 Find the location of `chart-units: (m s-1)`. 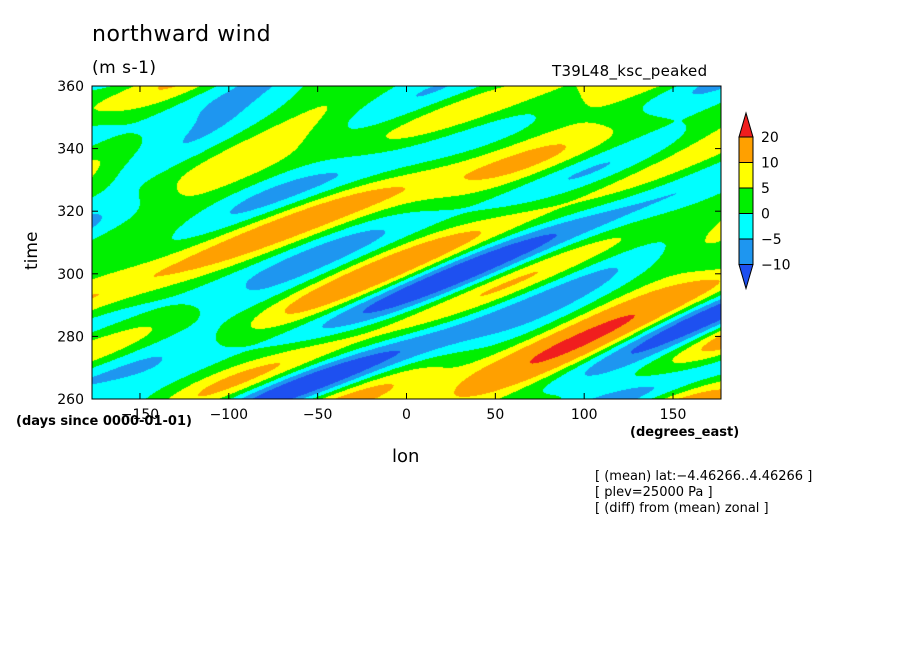

chart-units: (m s-1) is located at coordinates (124, 68).